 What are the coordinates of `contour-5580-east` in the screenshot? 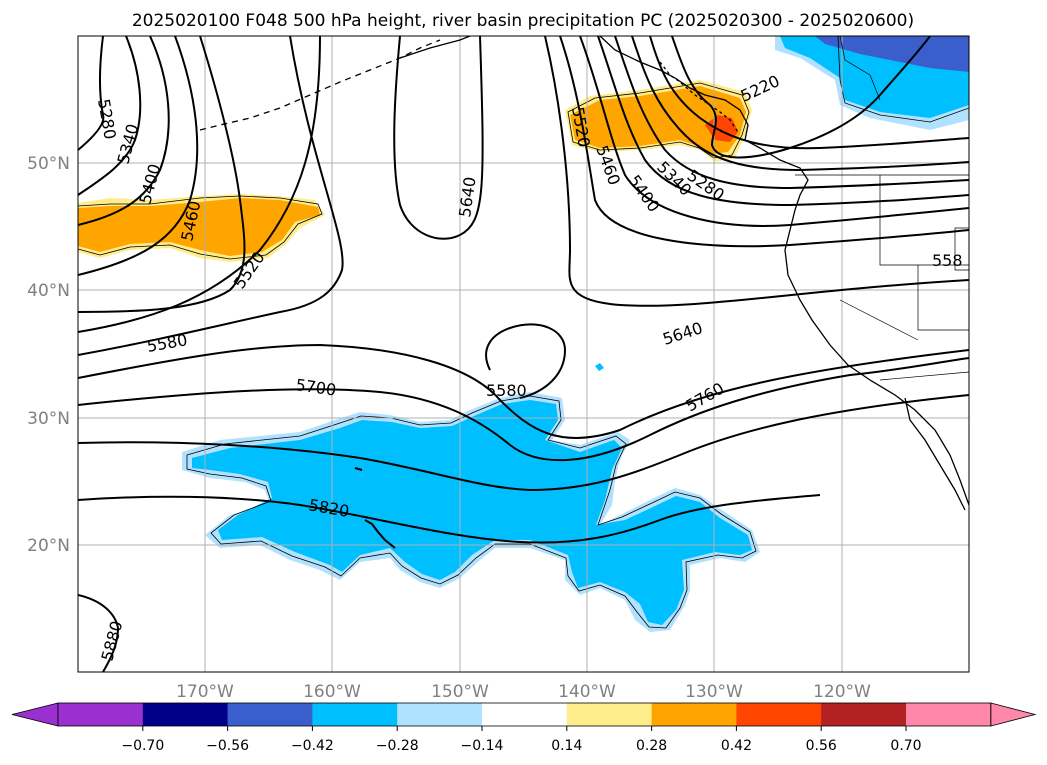 It's located at (764, 142).